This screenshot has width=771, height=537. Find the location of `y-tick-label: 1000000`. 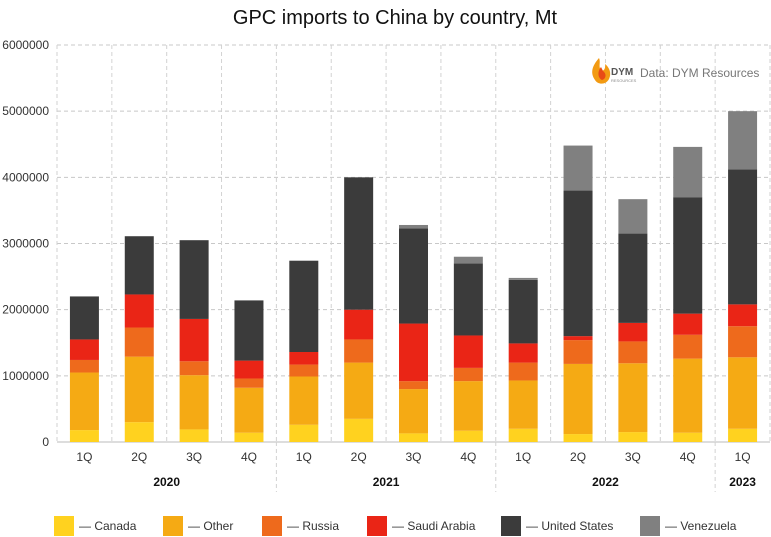

y-tick-label: 1000000 is located at coordinates (25, 376).